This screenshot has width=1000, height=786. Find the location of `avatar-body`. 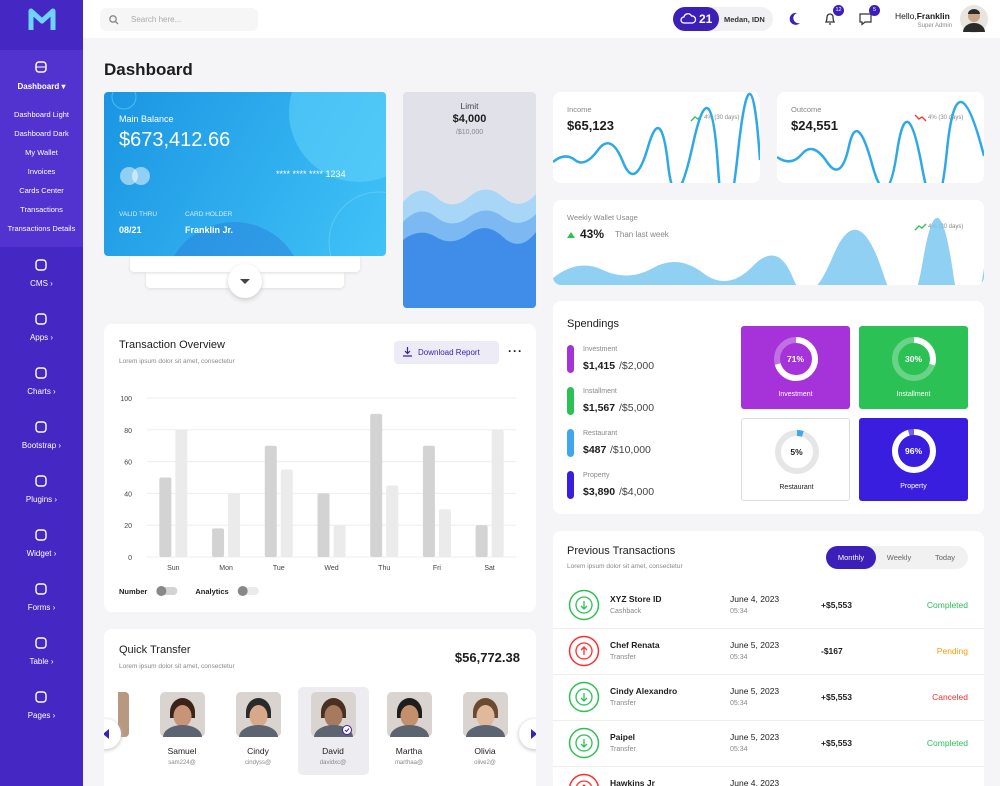

avatar-body is located at coordinates (485, 731).